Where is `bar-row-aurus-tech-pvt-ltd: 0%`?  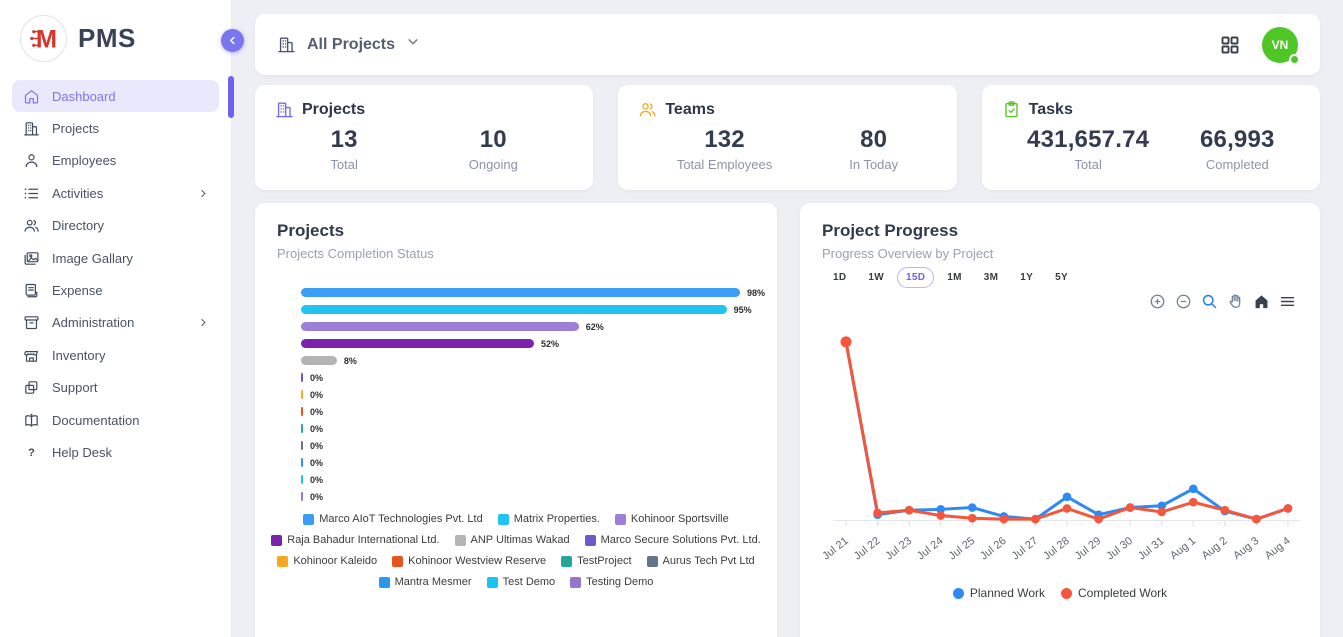
bar-row-aurus-tech-pvt-ltd: 0% is located at coordinates (536, 445).